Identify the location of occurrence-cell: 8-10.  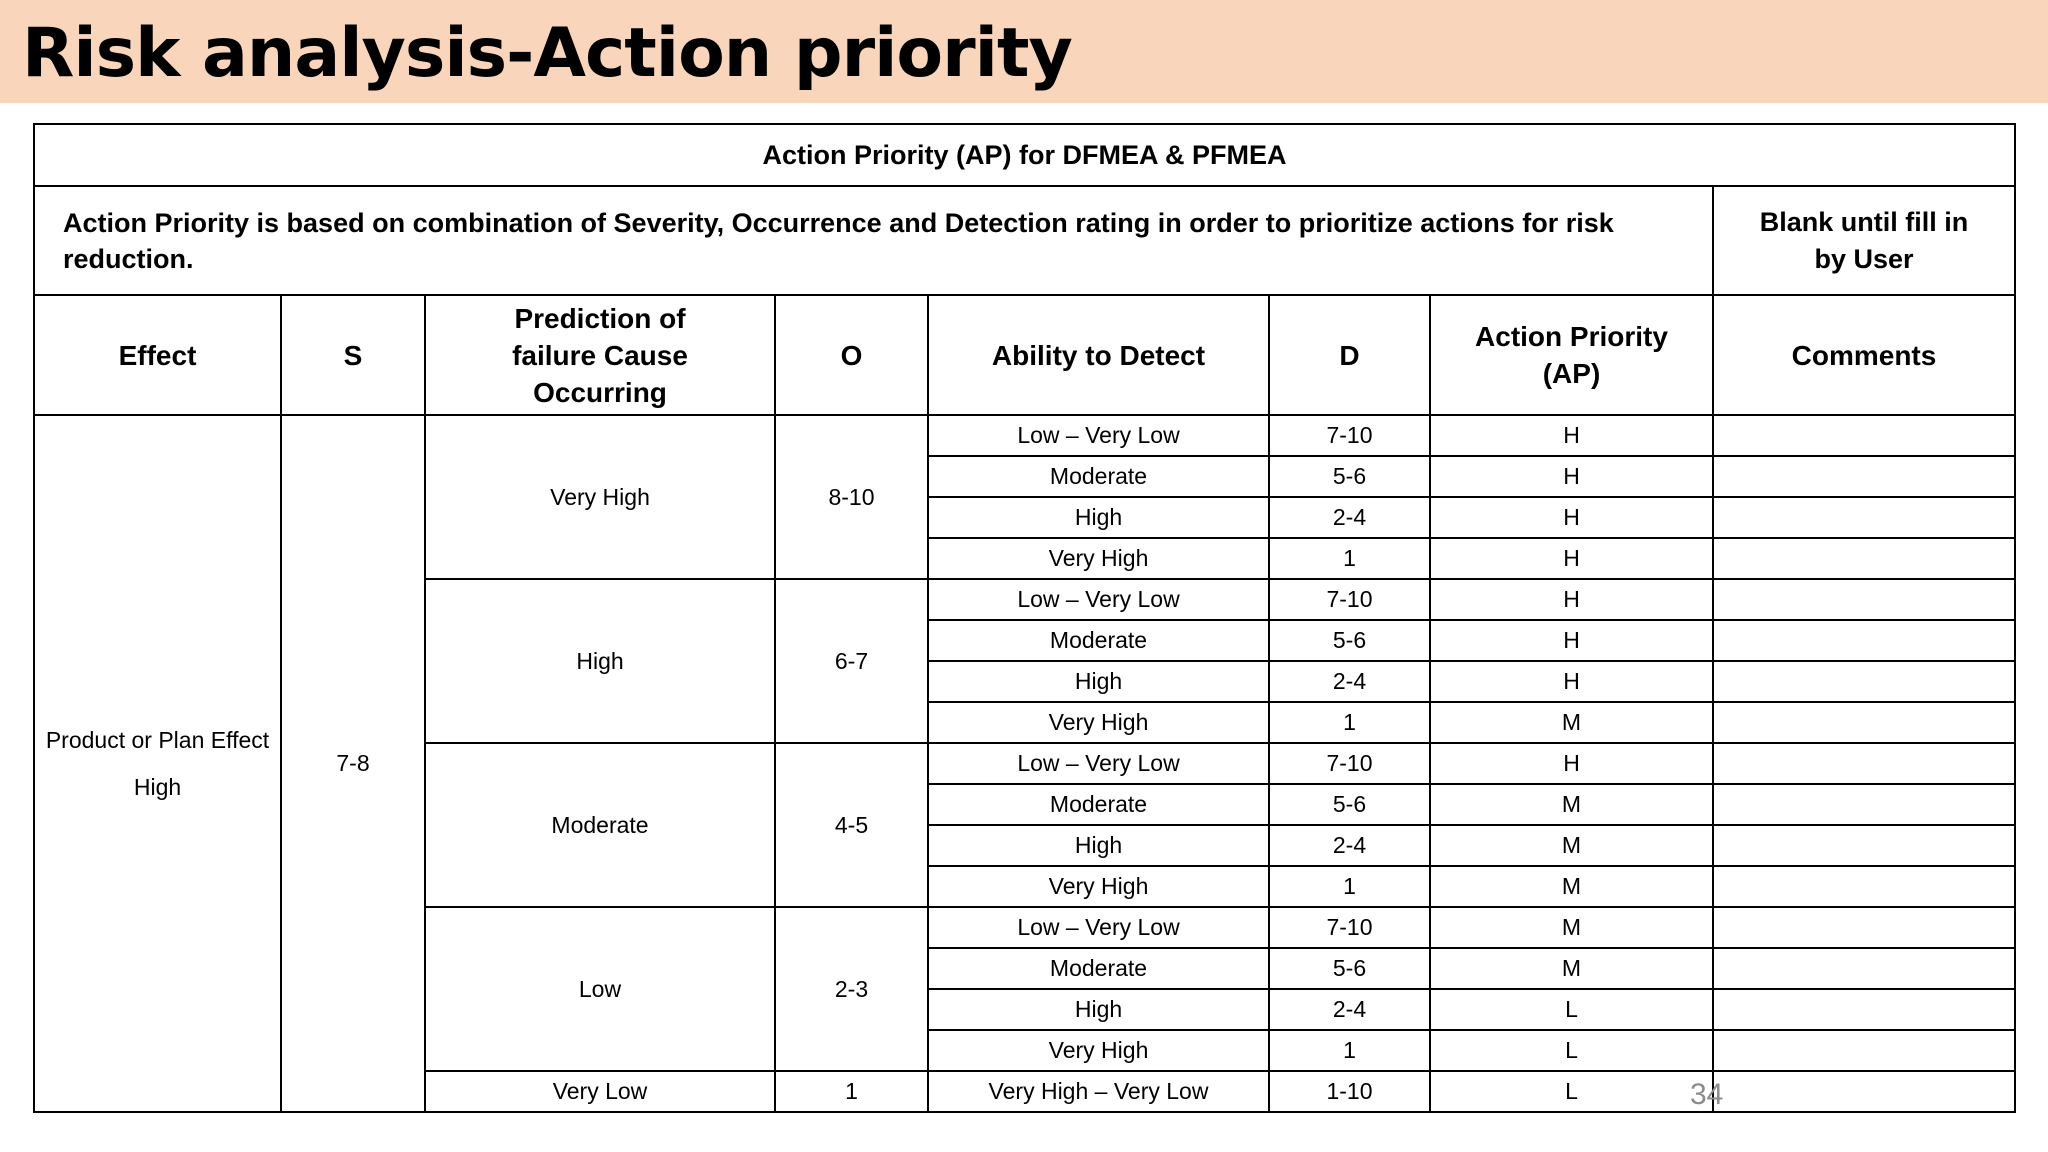
(851, 497).